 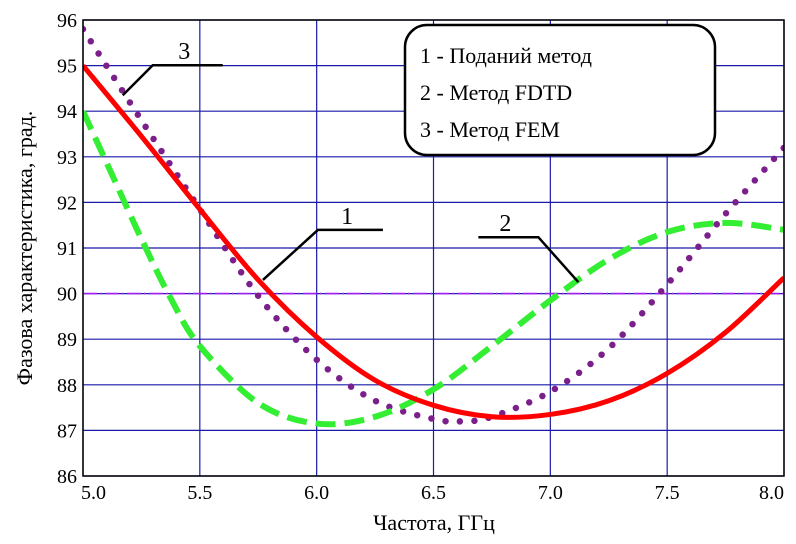 I want to click on x-tick-label: 7.0, so click(x=550, y=493).